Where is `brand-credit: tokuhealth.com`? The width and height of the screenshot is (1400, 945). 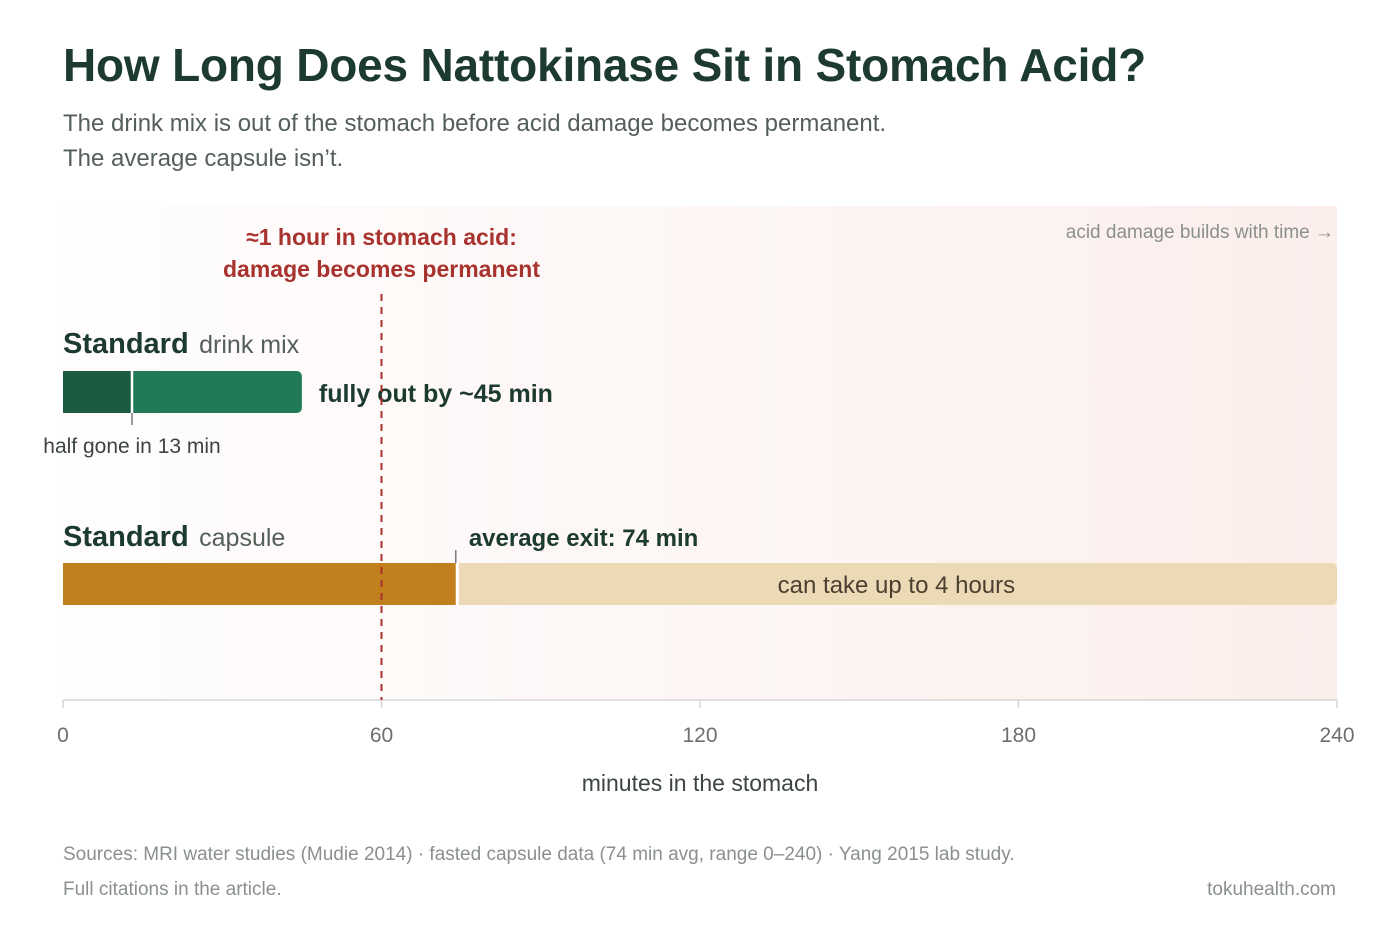
brand-credit: tokuhealth.com is located at coordinates (1271, 889).